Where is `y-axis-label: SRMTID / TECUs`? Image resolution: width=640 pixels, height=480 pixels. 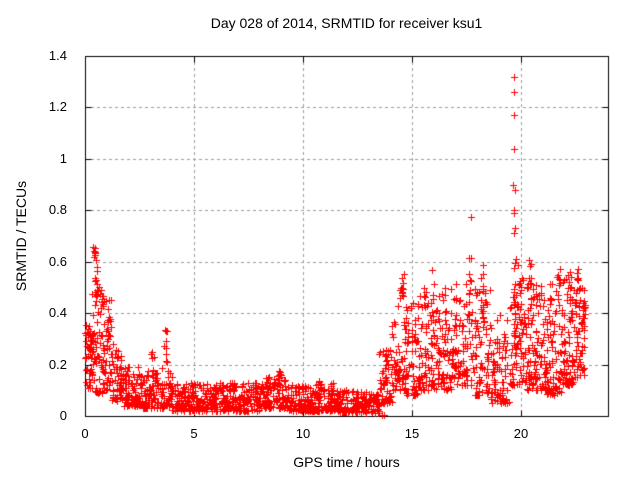
y-axis-label: SRMTID / TECUs is located at coordinates (21, 236).